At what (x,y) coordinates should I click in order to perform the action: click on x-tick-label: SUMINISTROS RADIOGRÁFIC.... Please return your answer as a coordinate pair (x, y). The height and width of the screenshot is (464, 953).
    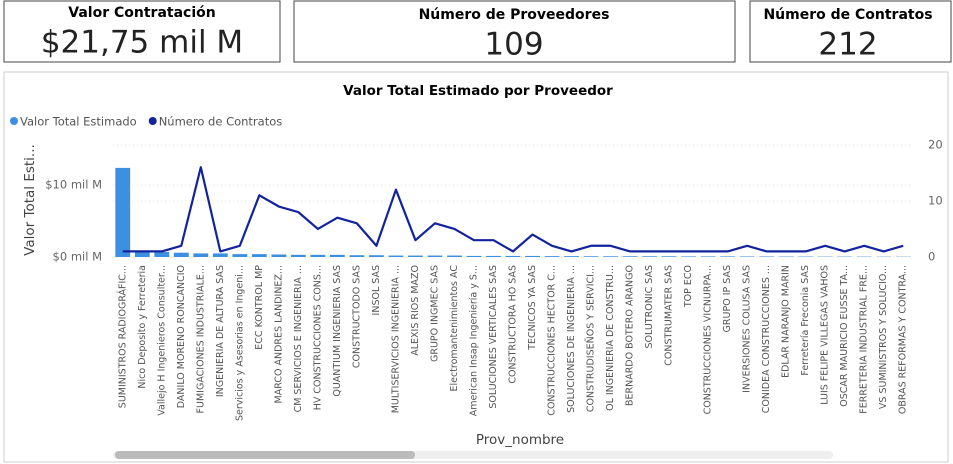
    Looking at the image, I should click on (122, 336).